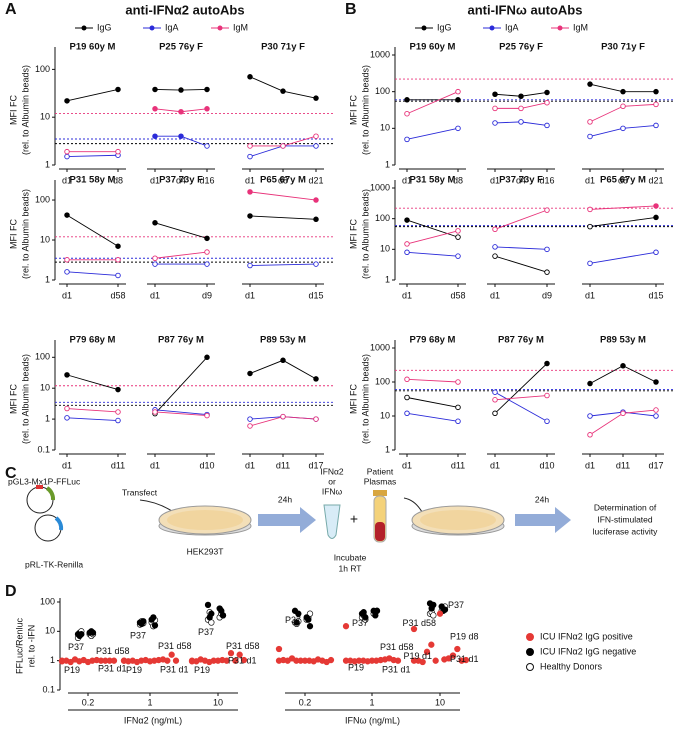 This screenshot has width=680, height=730. What do you see at coordinates (315, 465) in the screenshot?
I see `x-tick-label: d17` at bounding box center [315, 465].